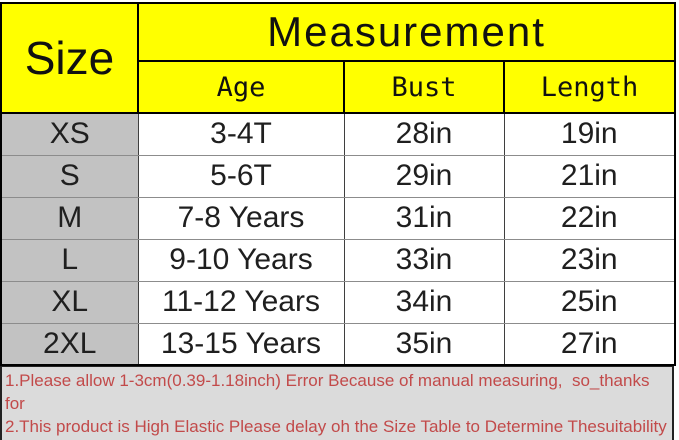 This screenshot has height=440, width=679. Describe the element at coordinates (241, 176) in the screenshot. I see `age-cell: 5-6T` at that location.